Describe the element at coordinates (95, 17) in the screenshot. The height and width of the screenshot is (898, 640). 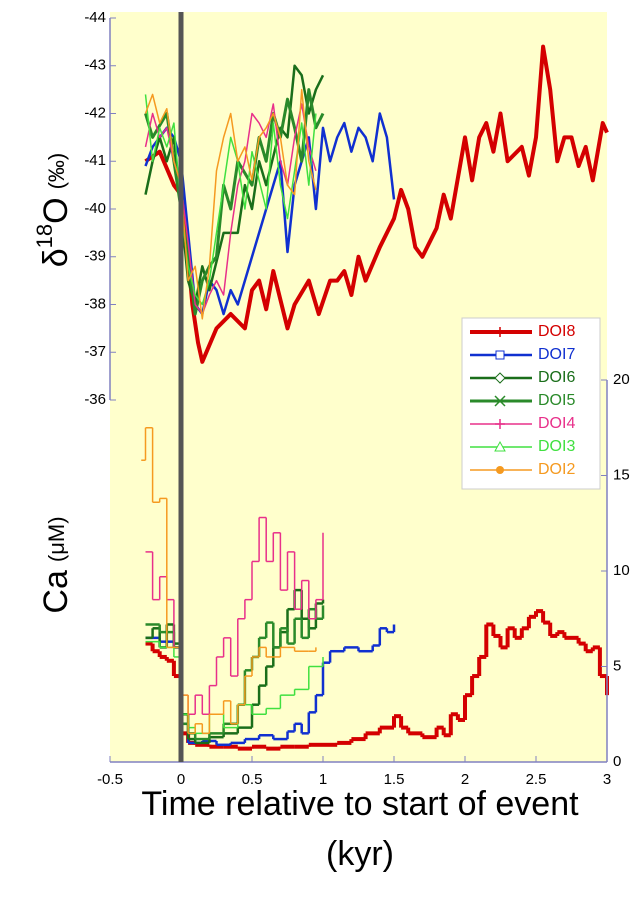
I see `y-tick-label: -44` at that location.